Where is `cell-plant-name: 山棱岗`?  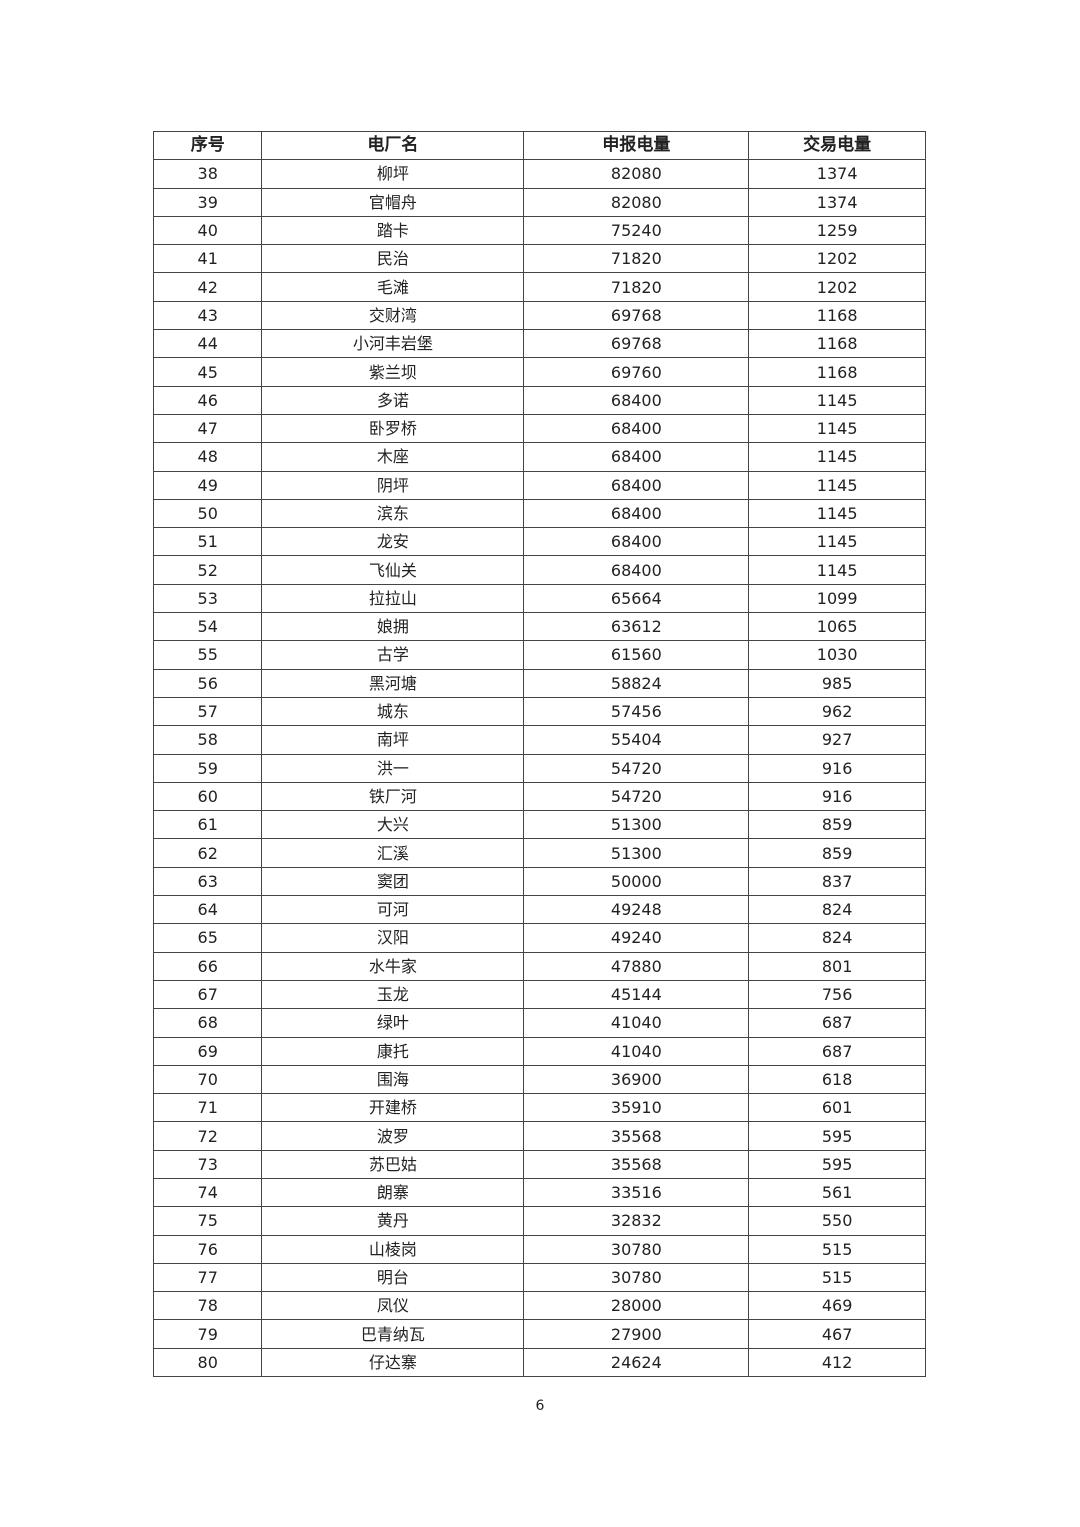 cell-plant-name: 山棱岗 is located at coordinates (393, 1249).